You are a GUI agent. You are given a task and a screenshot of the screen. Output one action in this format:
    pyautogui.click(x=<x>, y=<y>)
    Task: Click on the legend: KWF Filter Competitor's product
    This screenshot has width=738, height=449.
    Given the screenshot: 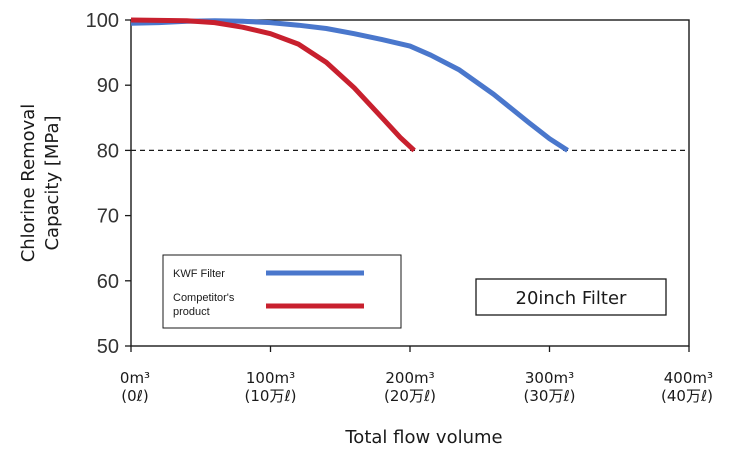 What is the action you would take?
    pyautogui.click(x=282, y=291)
    